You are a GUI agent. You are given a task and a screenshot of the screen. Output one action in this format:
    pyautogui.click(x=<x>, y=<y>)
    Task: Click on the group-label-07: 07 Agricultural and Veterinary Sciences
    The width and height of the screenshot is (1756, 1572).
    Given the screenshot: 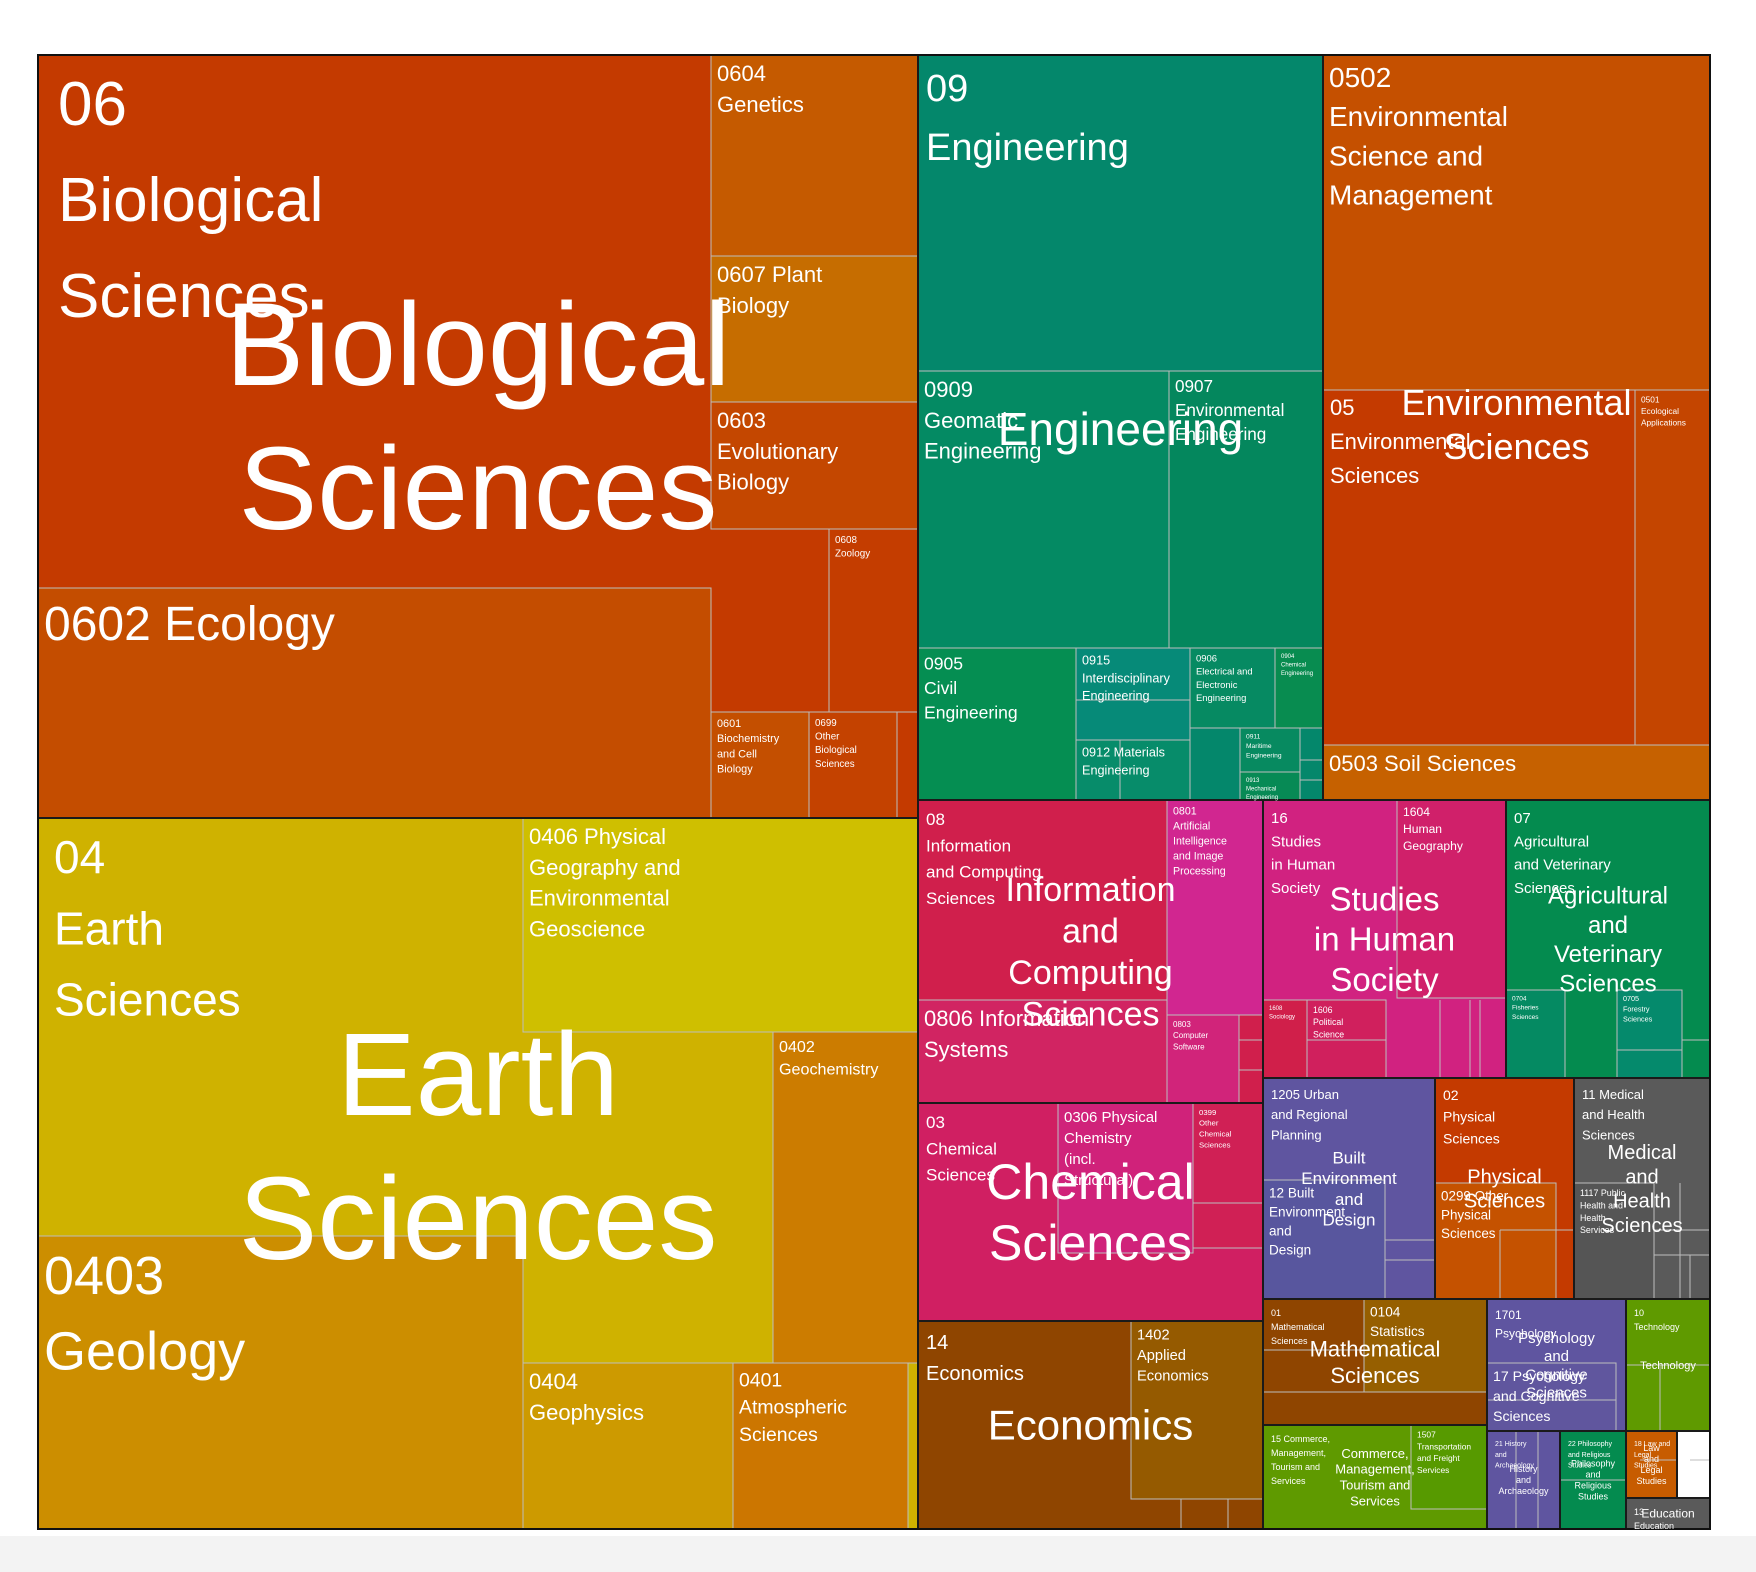 What is the action you would take?
    pyautogui.click(x=1562, y=853)
    